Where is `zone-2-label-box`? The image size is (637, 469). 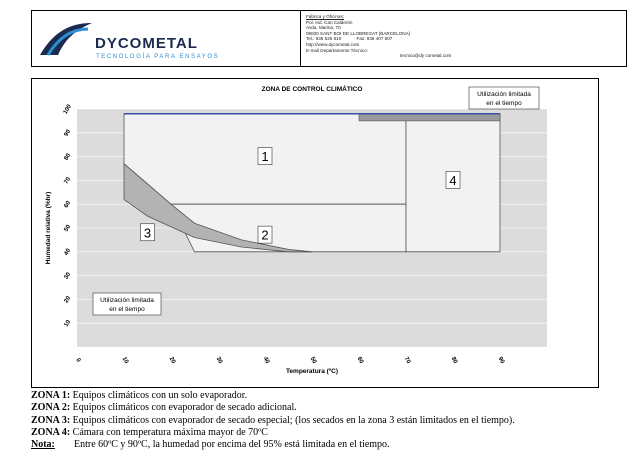 zone-2-label-box is located at coordinates (265, 234).